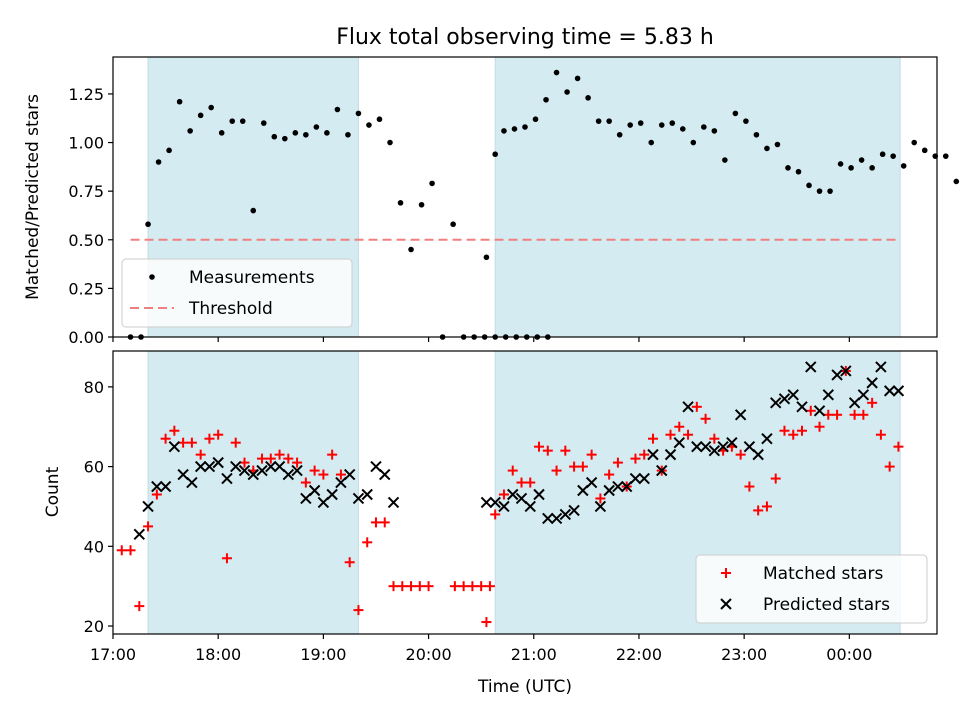  Describe the element at coordinates (826, 605) in the screenshot. I see `legend-label: Predicted stars` at that location.